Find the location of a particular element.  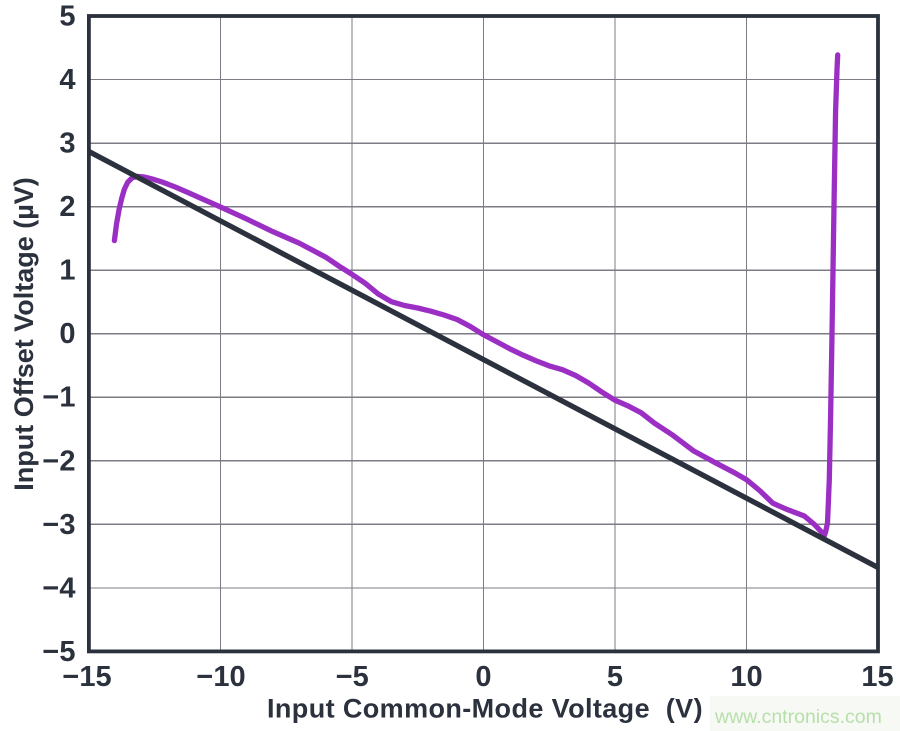

svg-text: 2 is located at coordinates (67, 207).